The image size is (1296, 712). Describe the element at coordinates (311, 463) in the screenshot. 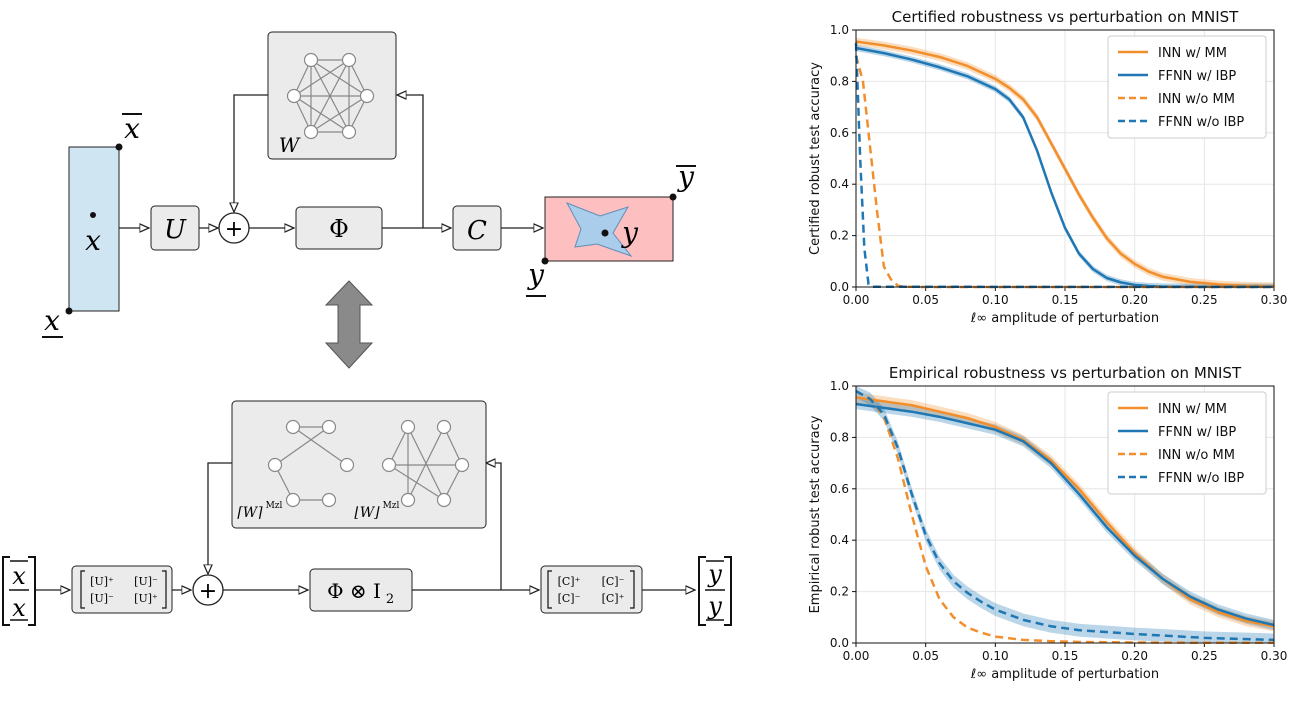

I see `W-ceil-graph` at that location.